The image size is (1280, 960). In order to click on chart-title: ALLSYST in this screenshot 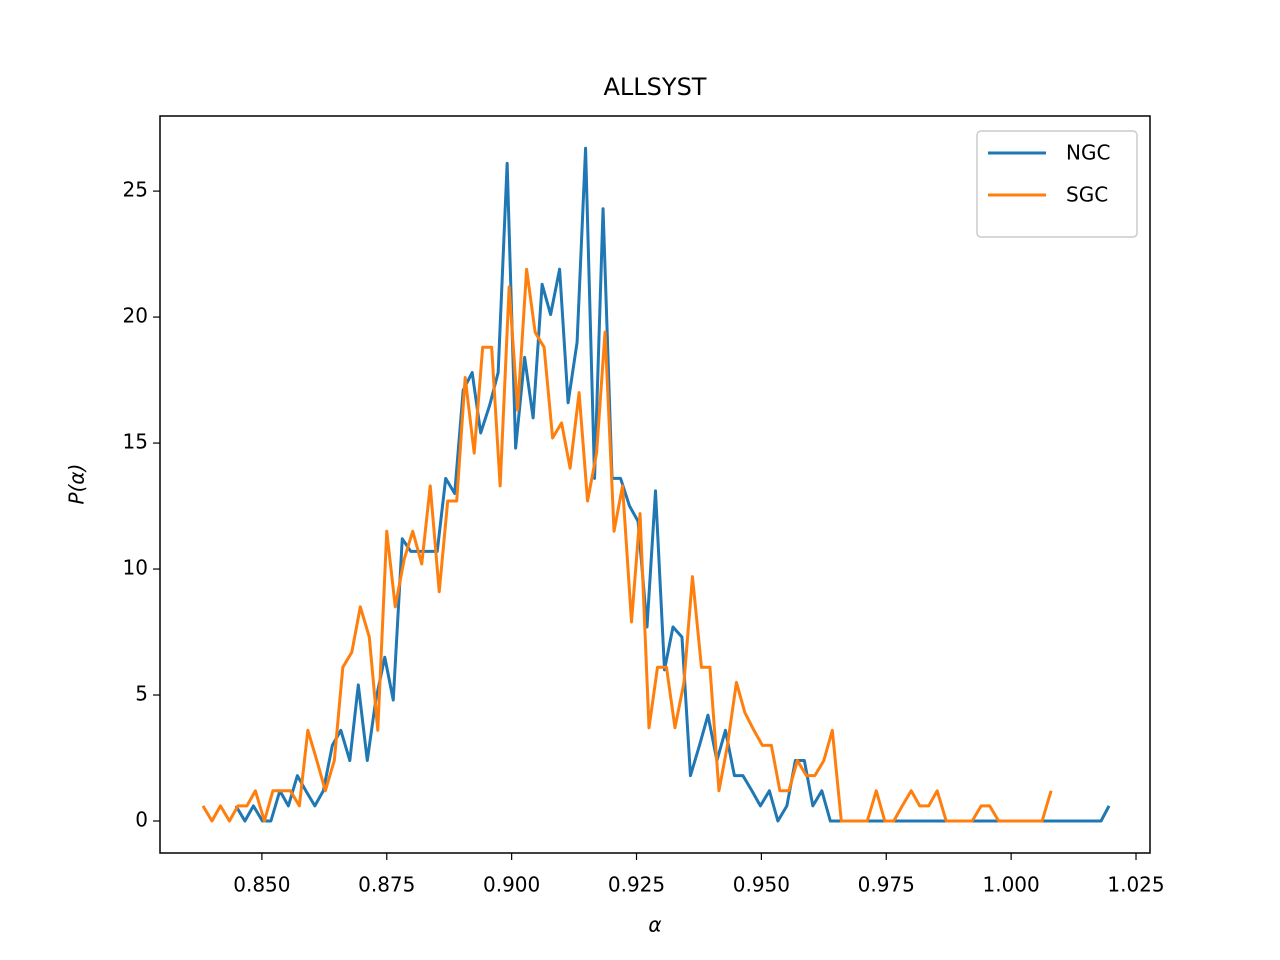, I will do `click(655, 87)`.